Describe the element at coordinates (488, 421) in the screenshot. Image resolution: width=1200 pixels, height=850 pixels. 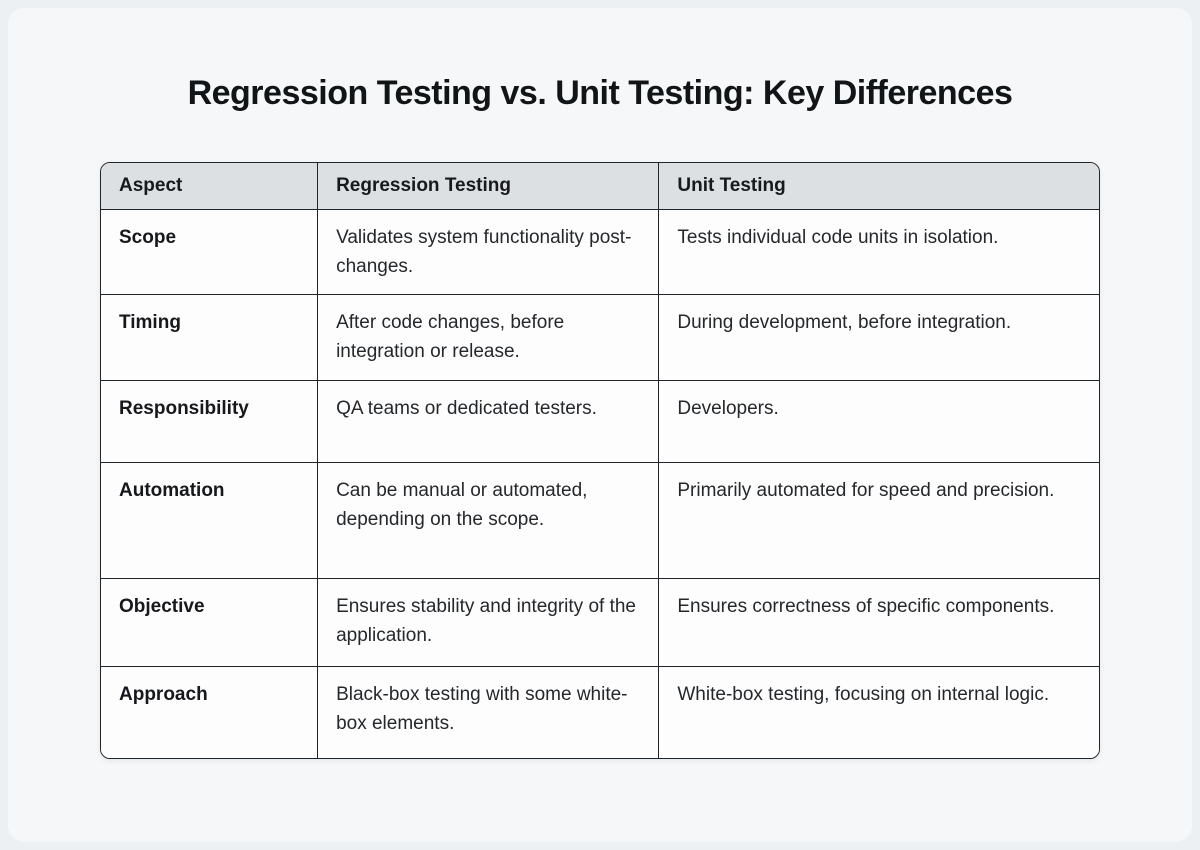
I see `regression-cell: QA teams or dedicated testers.` at that location.